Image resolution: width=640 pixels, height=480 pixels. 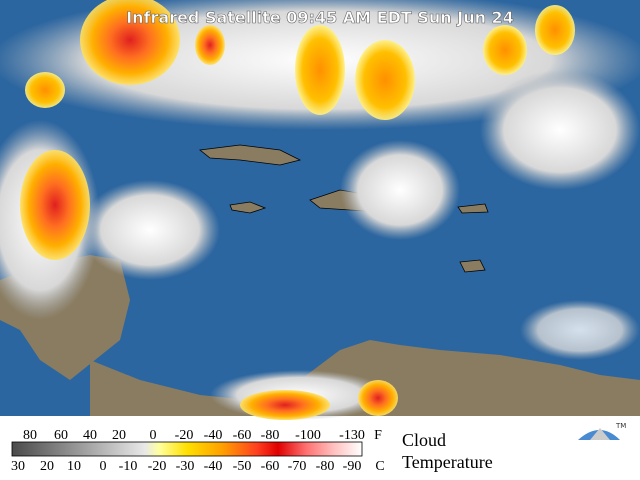 What do you see at coordinates (128, 466) in the screenshot?
I see `celsius-label: -10` at bounding box center [128, 466].